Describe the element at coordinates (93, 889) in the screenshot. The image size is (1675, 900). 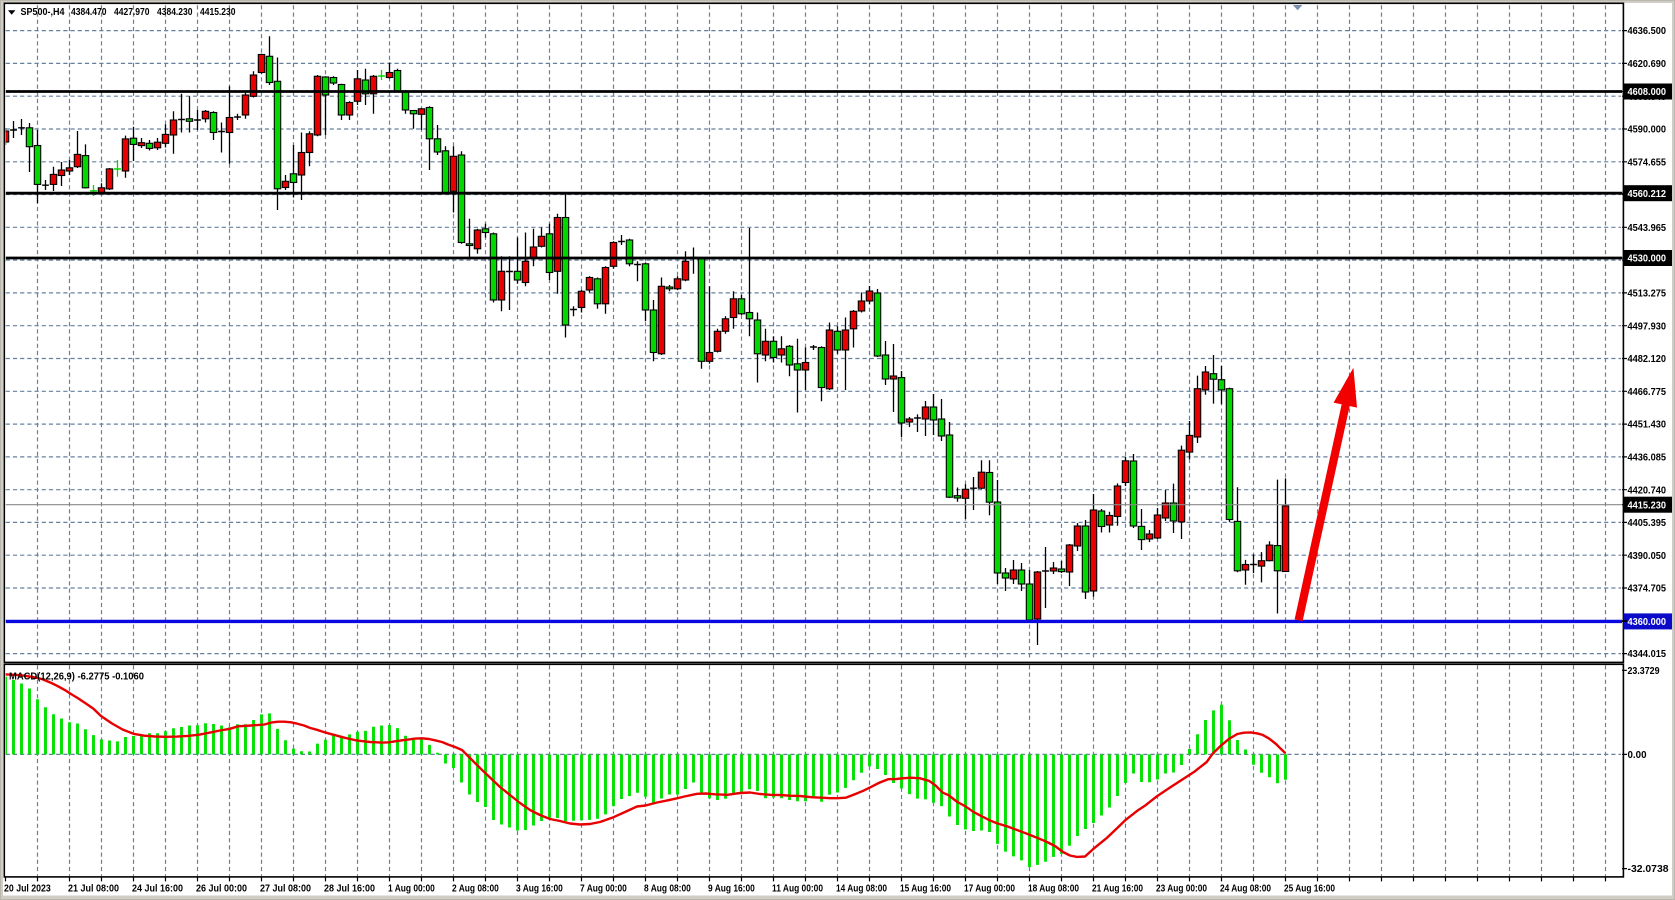
I see `svg-text: 21 Jul 08:00` at that location.